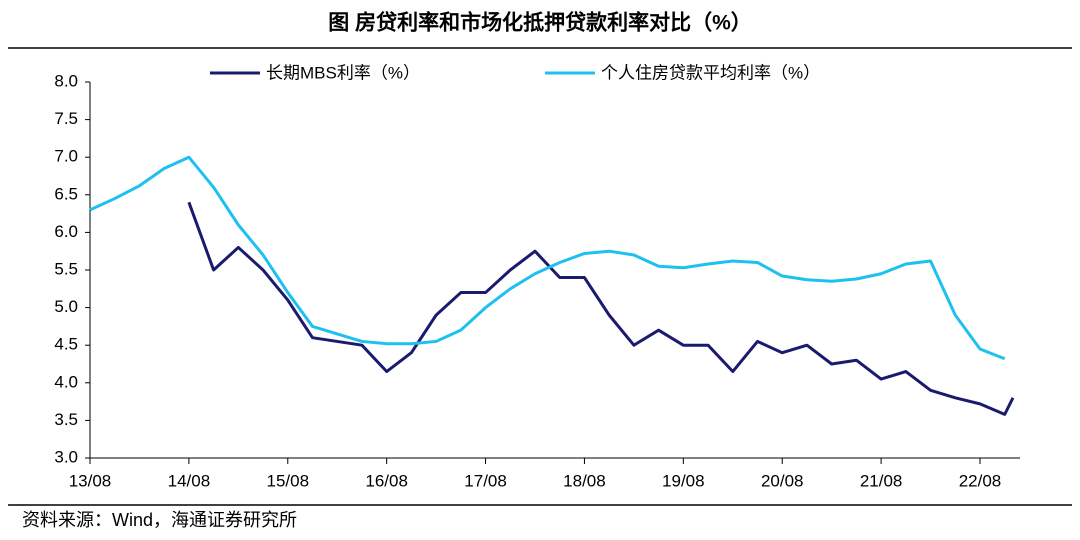 The image size is (1080, 540). Describe the element at coordinates (485, 480) in the screenshot. I see `x-tick-label: 17/08` at that location.